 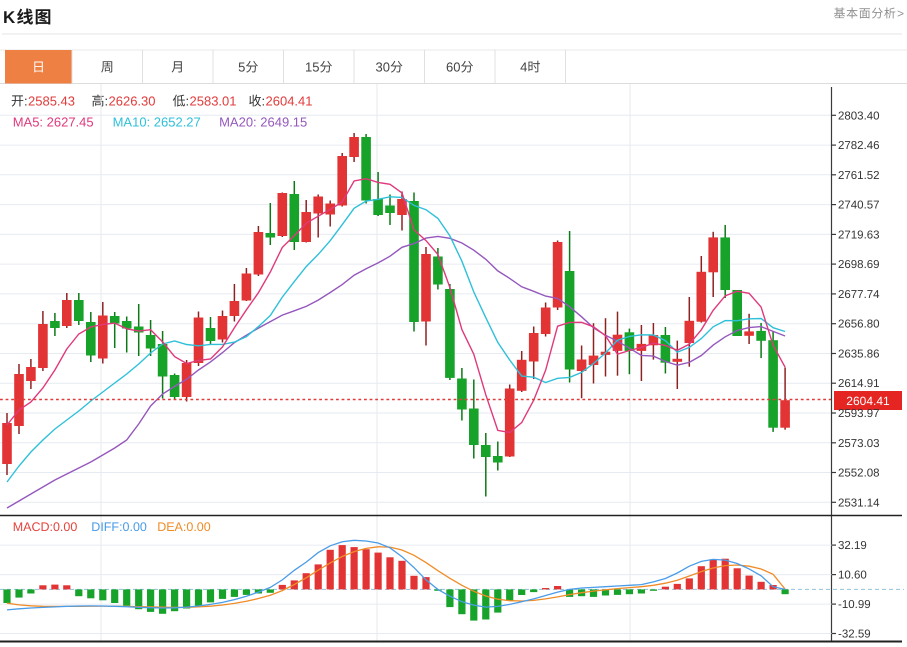 What do you see at coordinates (213, 101) in the screenshot?
I see `svg-text: 2583.01` at bounding box center [213, 101].